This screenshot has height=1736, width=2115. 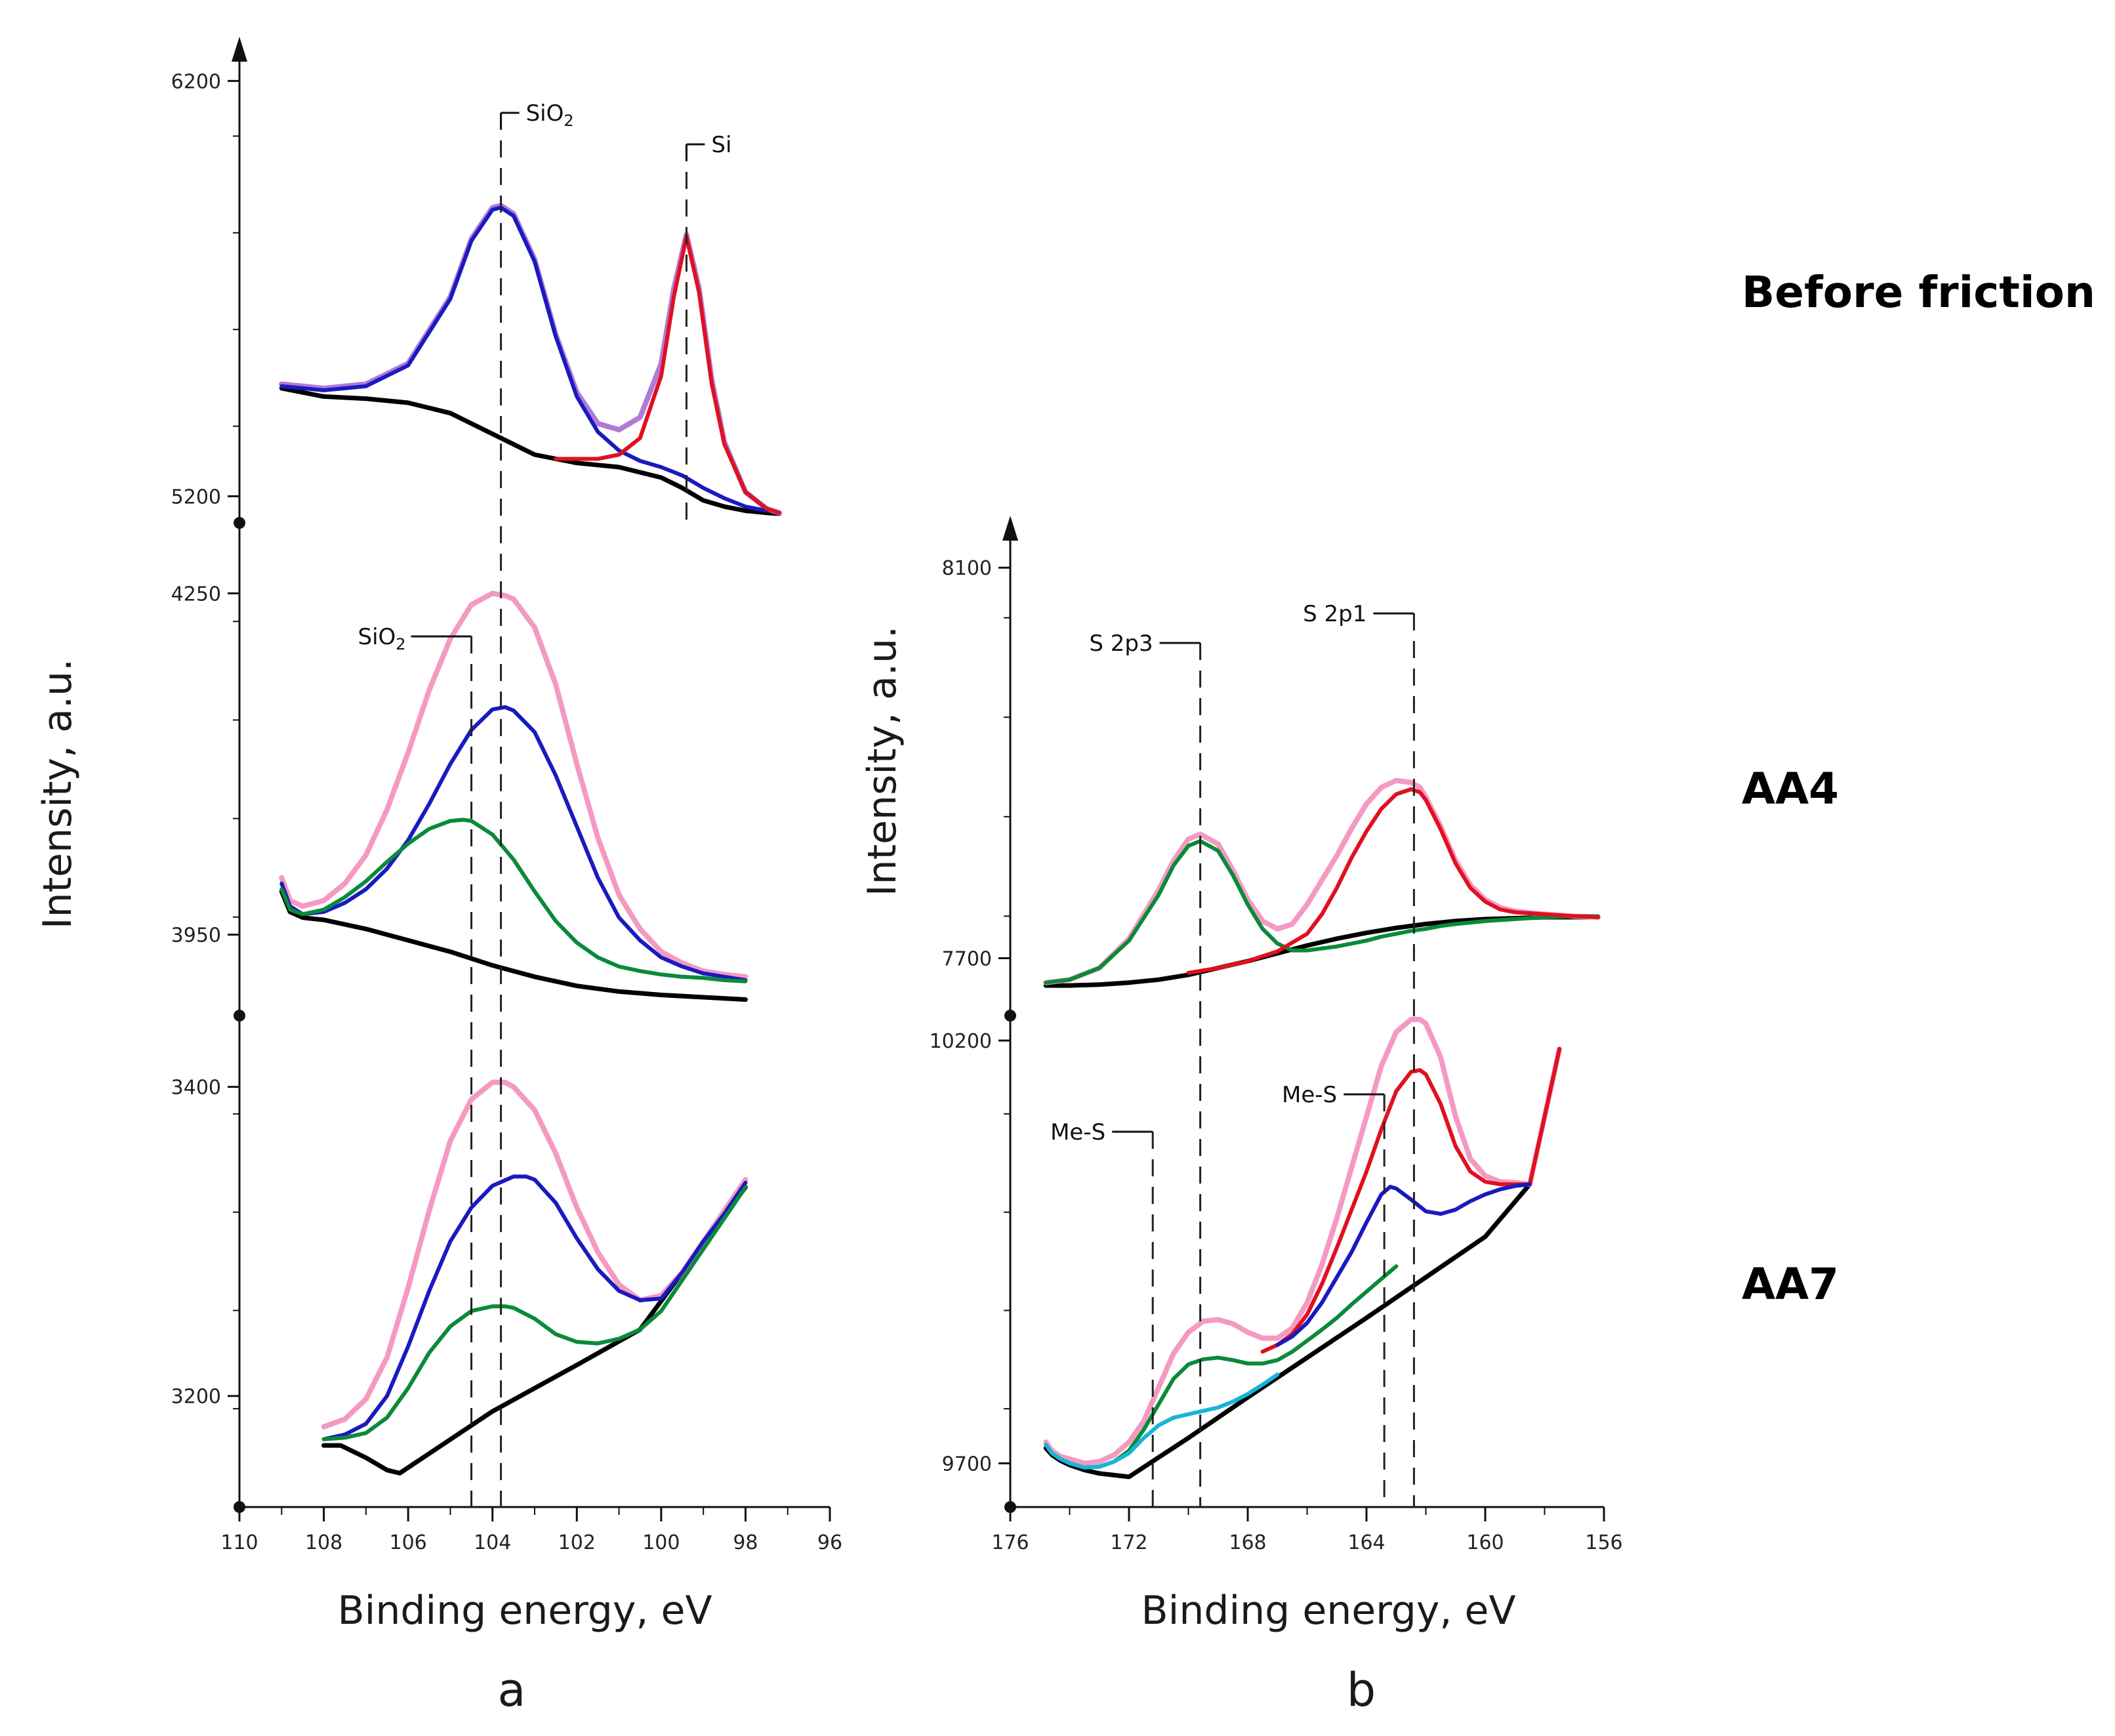 What do you see at coordinates (882, 761) in the screenshot?
I see `panel-b-ylabel: Intensity, a.u.` at bounding box center [882, 761].